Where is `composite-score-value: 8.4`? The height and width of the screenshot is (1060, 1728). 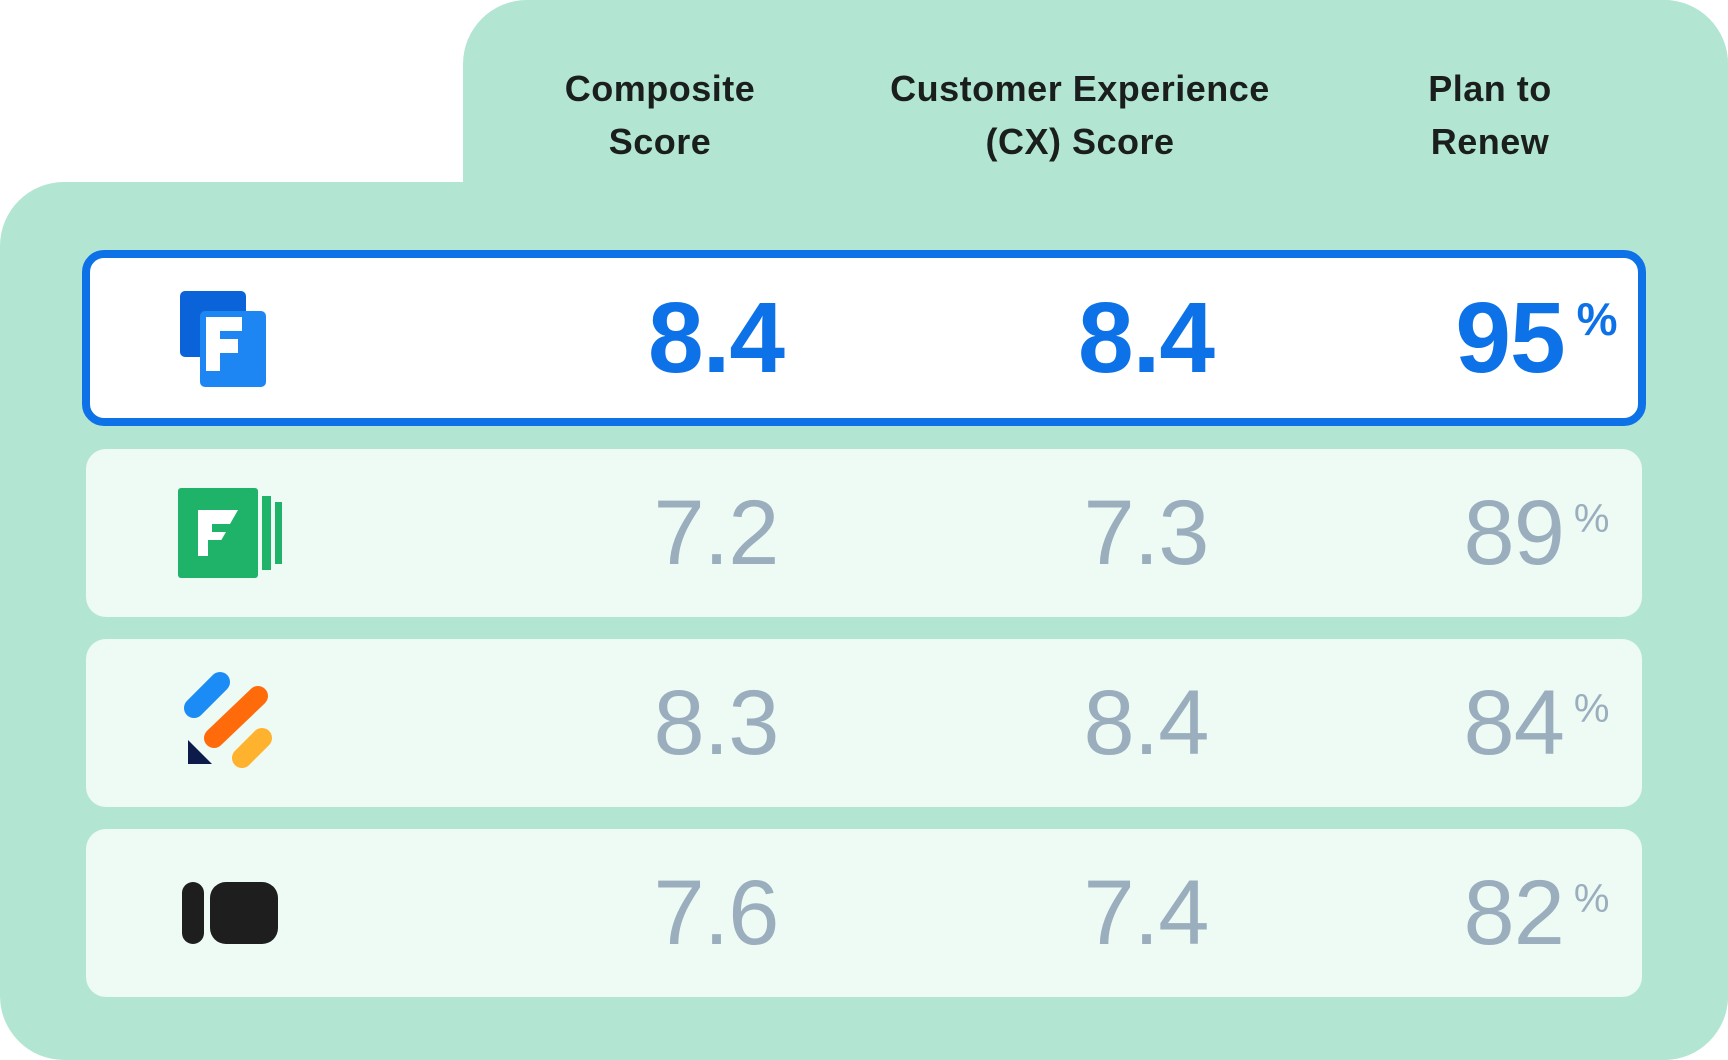
composite-score-value: 8.4 is located at coordinates (716, 337).